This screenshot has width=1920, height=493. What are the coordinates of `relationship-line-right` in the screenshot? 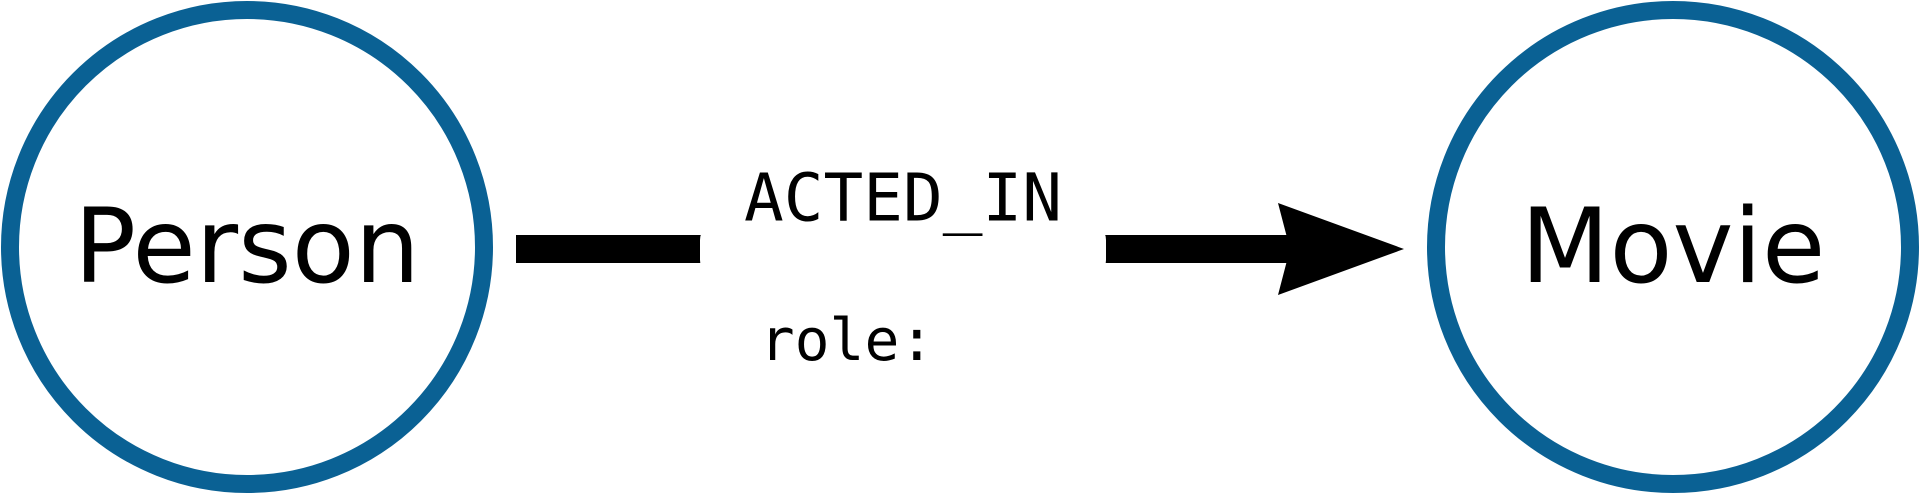 It's located at (1193, 249).